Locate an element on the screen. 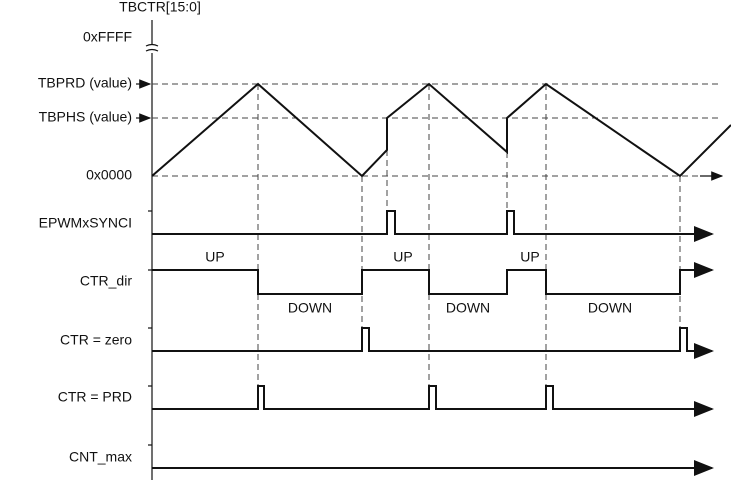 This screenshot has height=481, width=731. axis-title: TBCTR[15:0] is located at coordinates (160, 7).